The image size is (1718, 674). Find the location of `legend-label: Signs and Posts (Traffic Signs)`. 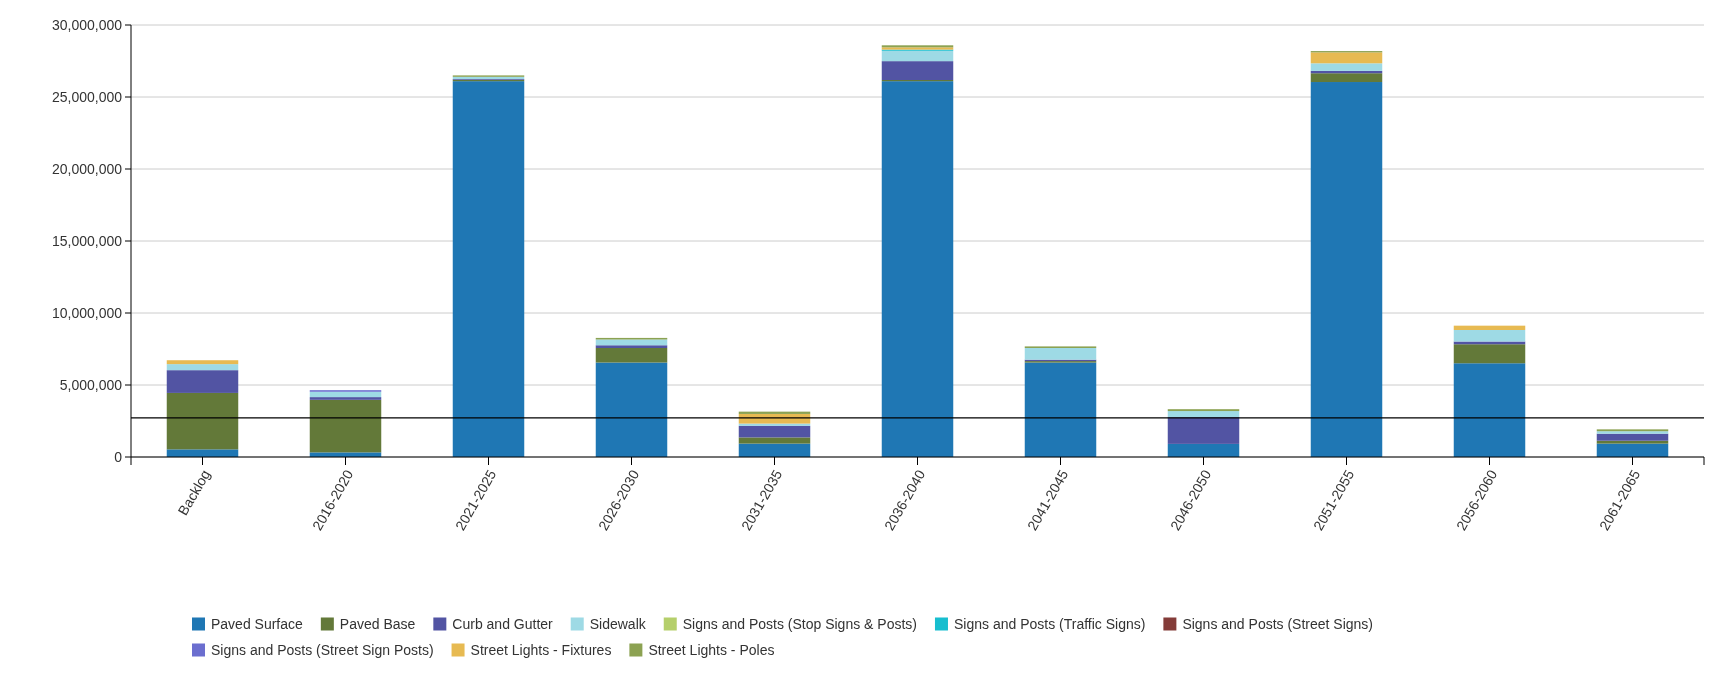

legend-label: Signs and Posts (Traffic Signs) is located at coordinates (1049, 623).